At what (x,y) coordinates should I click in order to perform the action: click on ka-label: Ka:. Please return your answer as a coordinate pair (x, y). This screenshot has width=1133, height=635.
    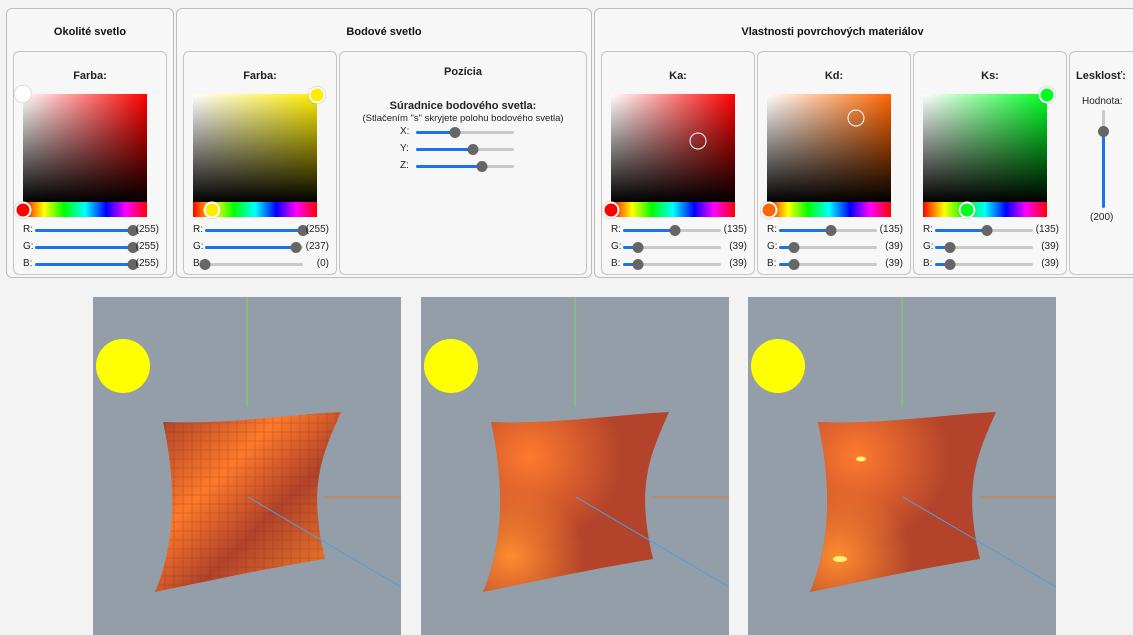
    Looking at the image, I should click on (678, 76).